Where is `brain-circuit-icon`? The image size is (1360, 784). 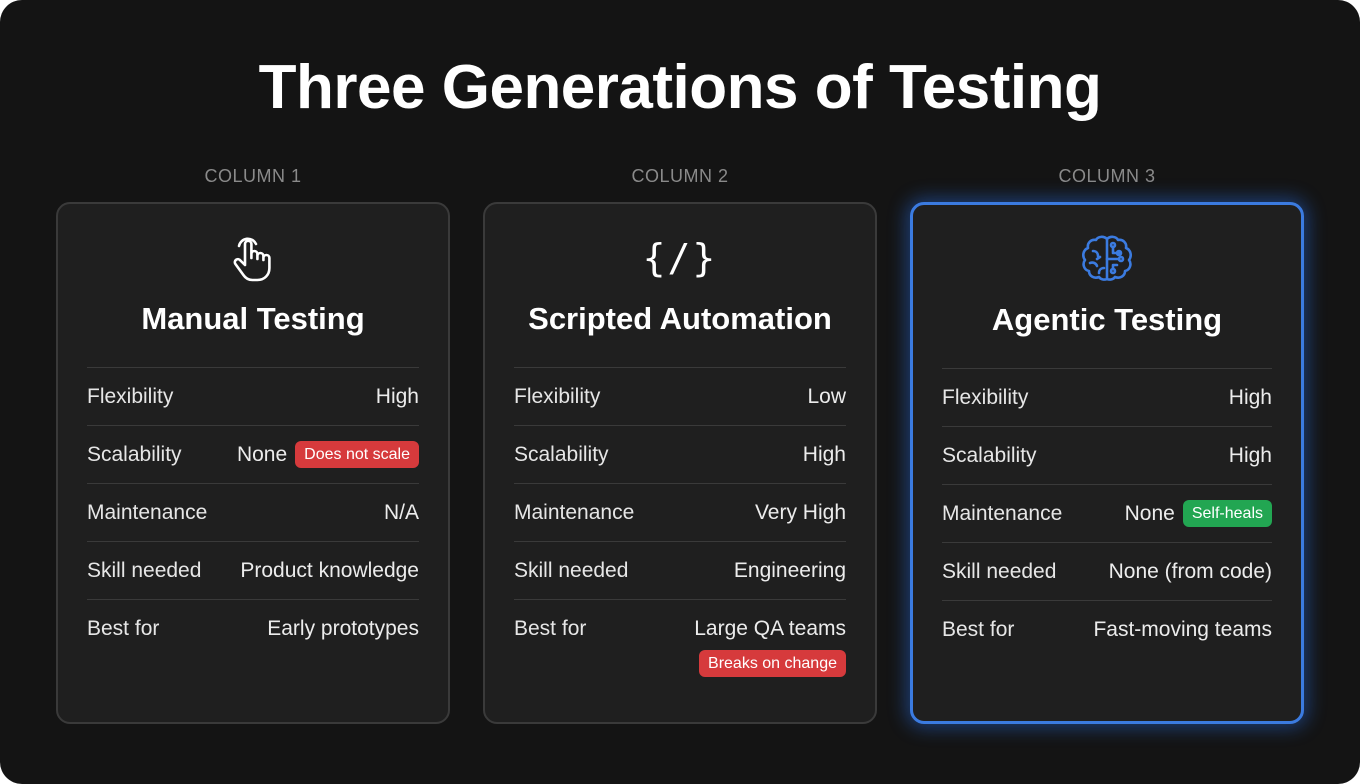
brain-circuit-icon is located at coordinates (1107, 259).